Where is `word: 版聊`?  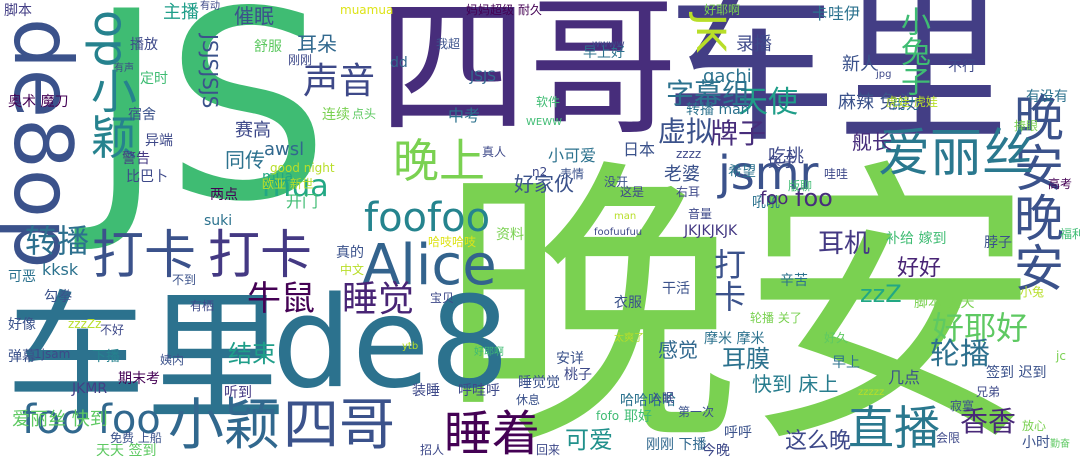
word: 版聊 is located at coordinates (800, 186).